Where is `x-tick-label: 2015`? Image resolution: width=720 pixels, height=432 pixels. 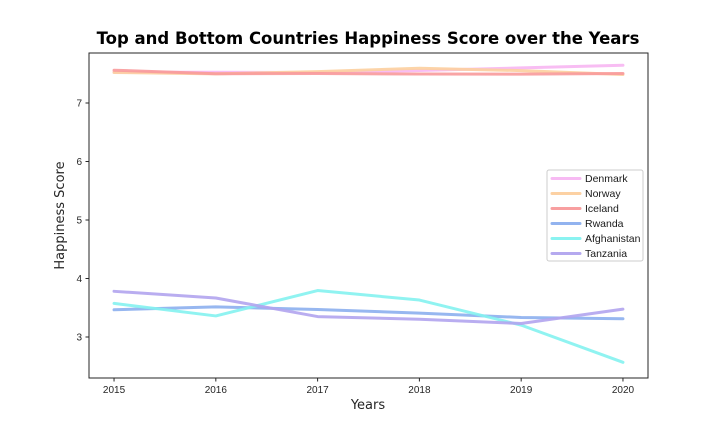
x-tick-label: 2015 is located at coordinates (114, 390).